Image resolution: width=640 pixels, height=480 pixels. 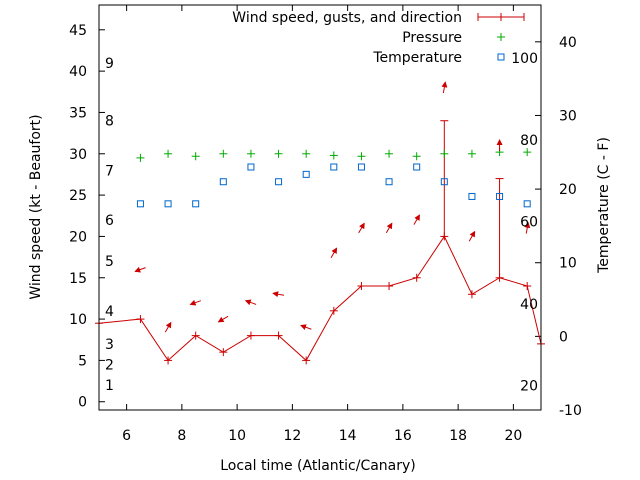 What do you see at coordinates (36, 206) in the screenshot?
I see `y-axis-title: Wind speed (kt - Beaufort)` at bounding box center [36, 206].